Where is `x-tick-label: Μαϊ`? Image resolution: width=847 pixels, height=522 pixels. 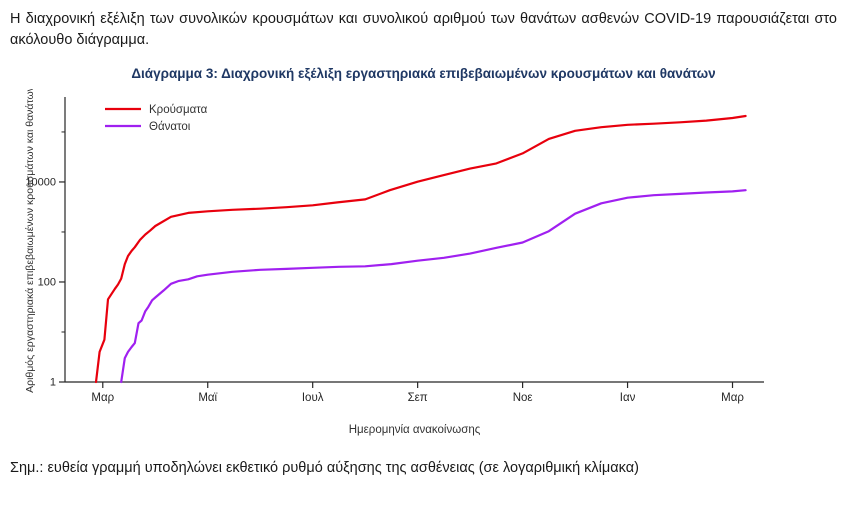
x-tick-label: Μαϊ is located at coordinates (207, 398).